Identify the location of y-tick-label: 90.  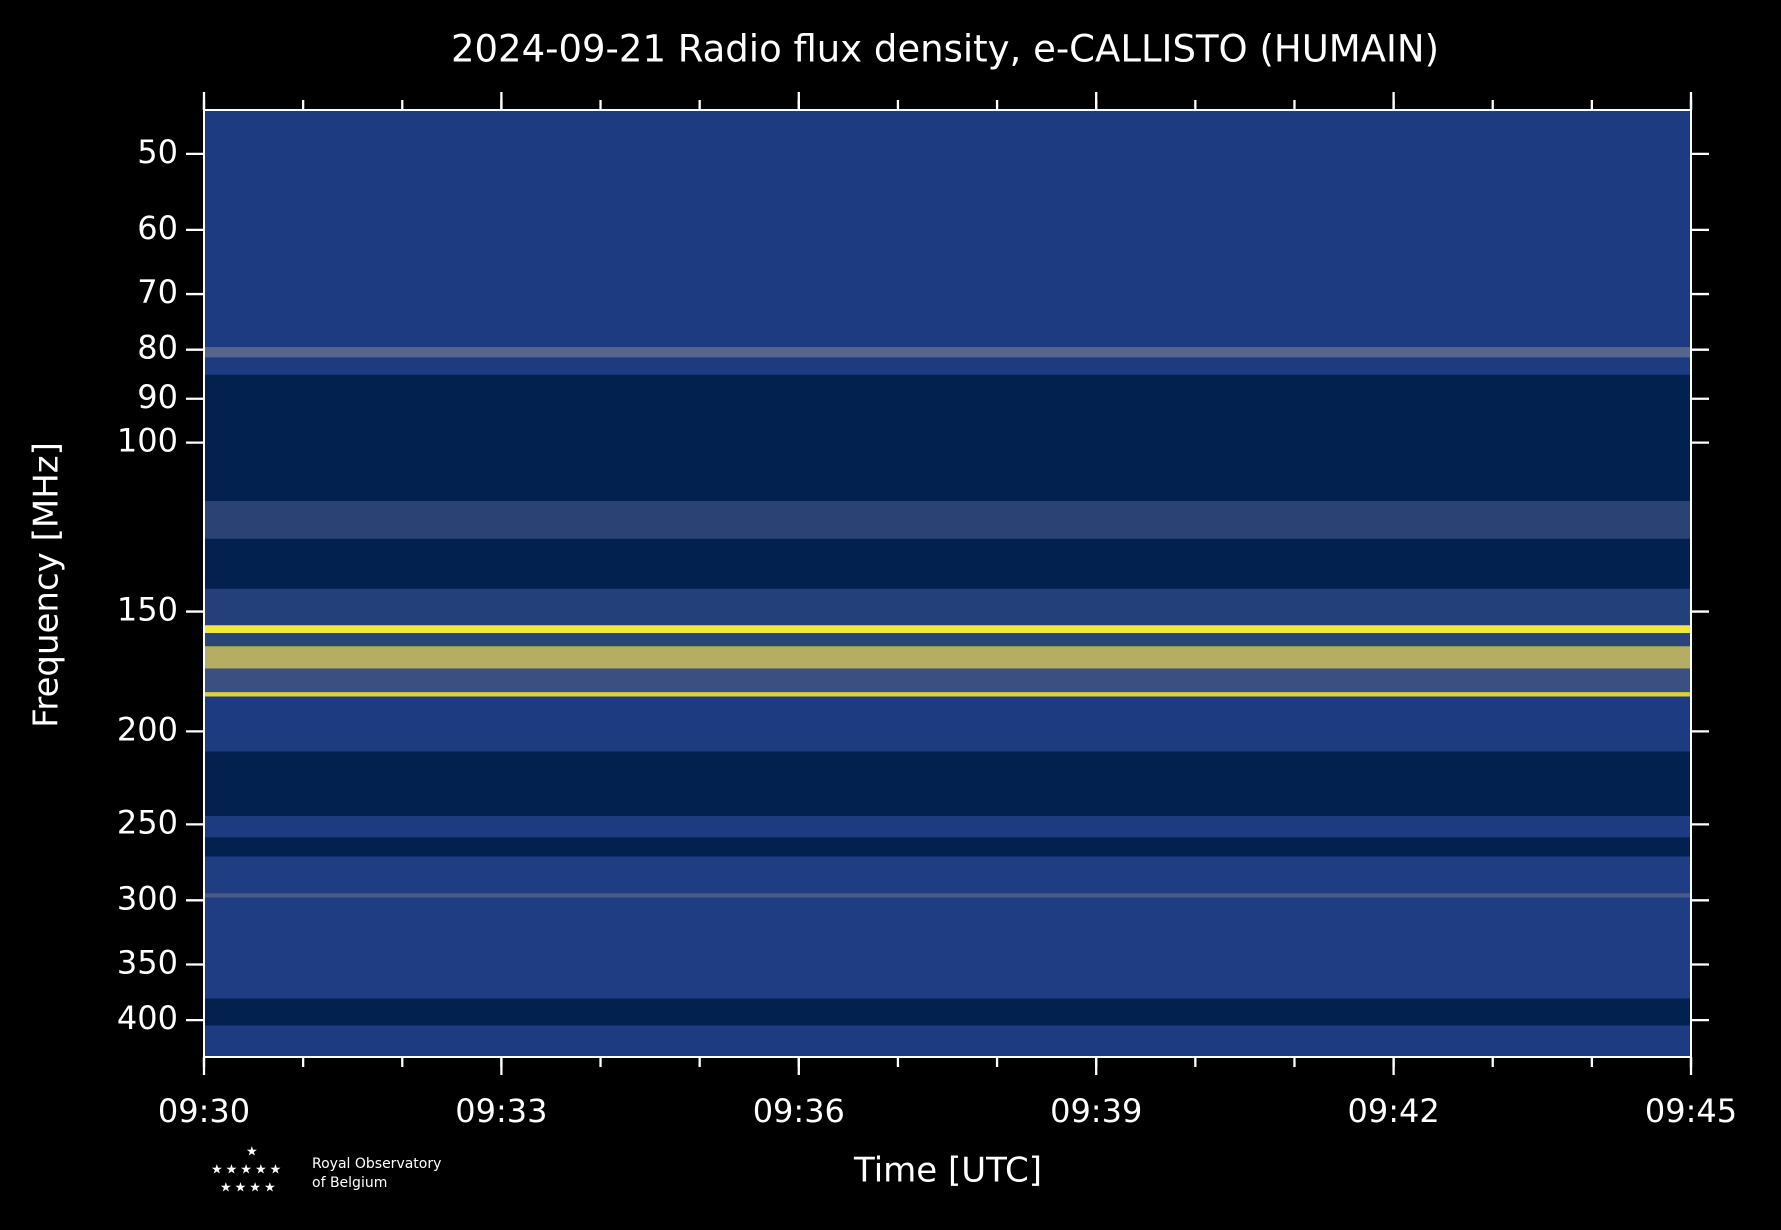
(157, 397).